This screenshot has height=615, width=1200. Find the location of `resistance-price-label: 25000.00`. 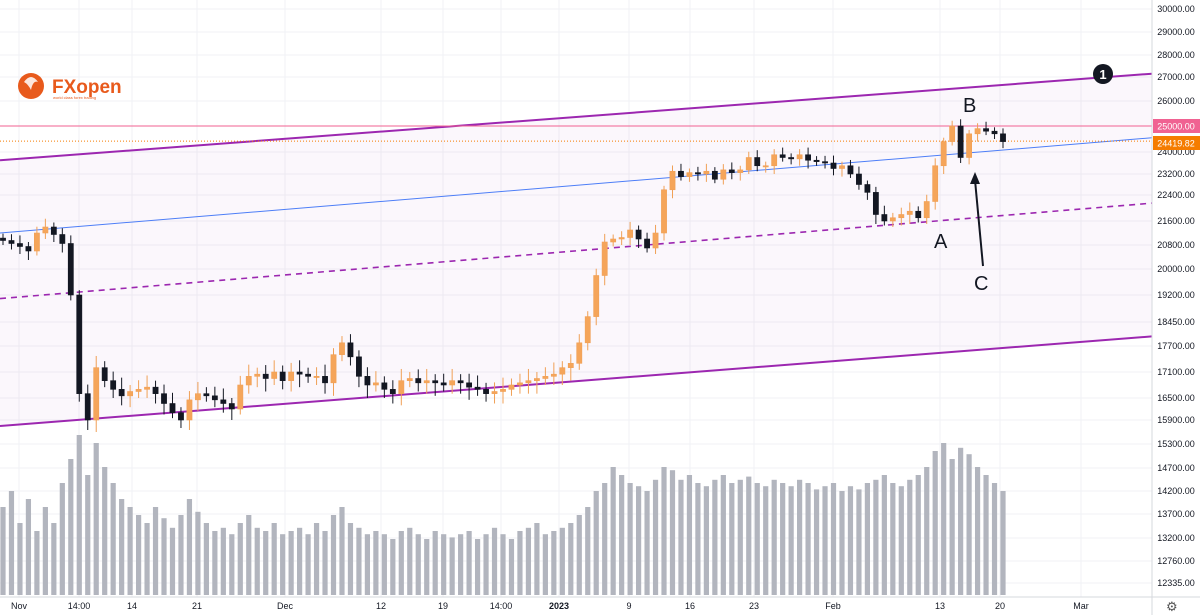

resistance-price-label: 25000.00 is located at coordinates (1176, 127).